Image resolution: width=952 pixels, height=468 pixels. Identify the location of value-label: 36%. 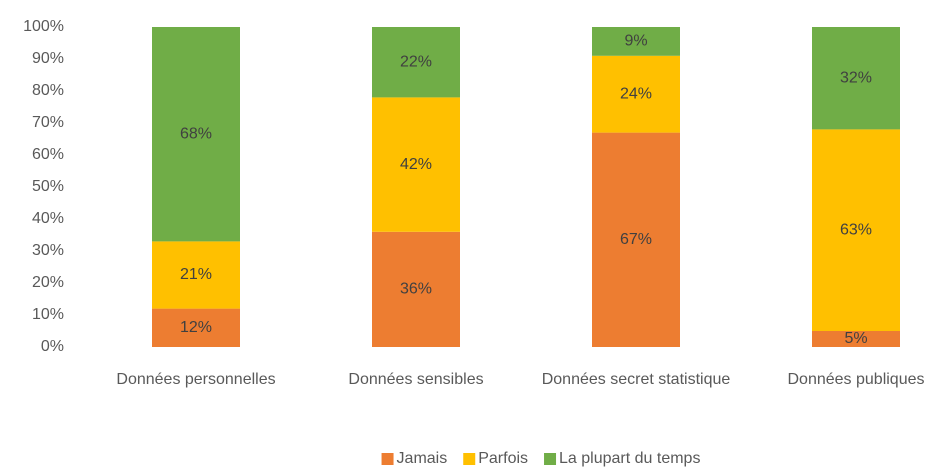
(416, 289).